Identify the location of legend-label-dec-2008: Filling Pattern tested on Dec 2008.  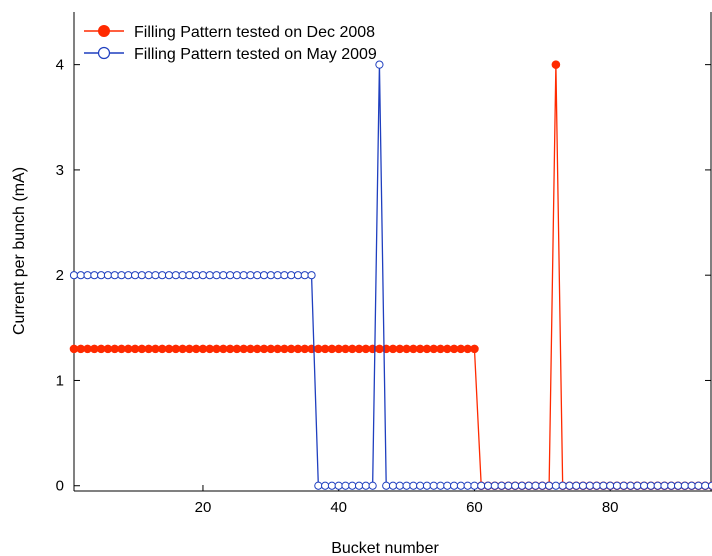
(254, 32).